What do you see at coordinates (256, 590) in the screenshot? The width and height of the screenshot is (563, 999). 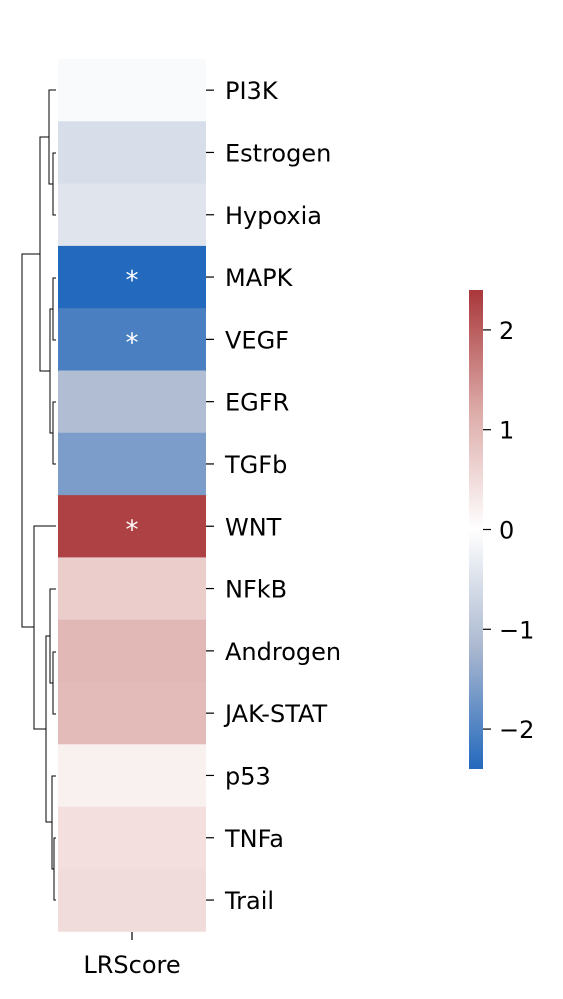 I see `row-label: NFkB` at bounding box center [256, 590].